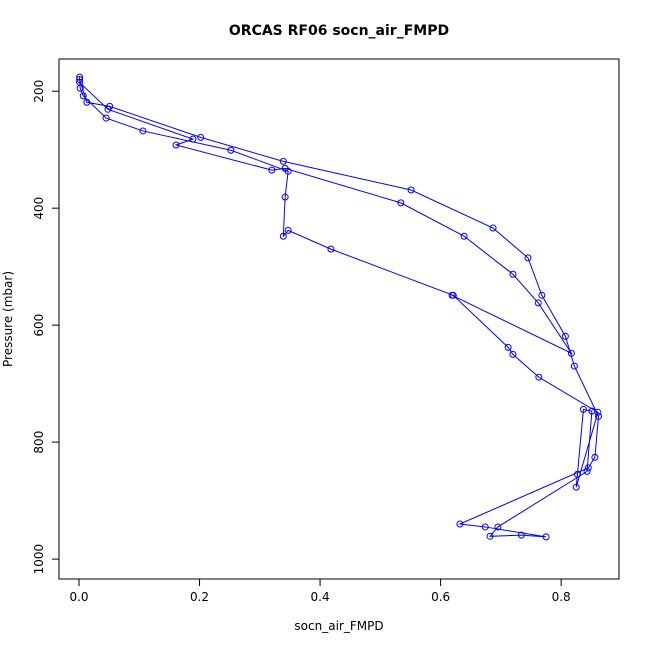  What do you see at coordinates (440, 597) in the screenshot?
I see `x-tick-label: 0.6` at bounding box center [440, 597].